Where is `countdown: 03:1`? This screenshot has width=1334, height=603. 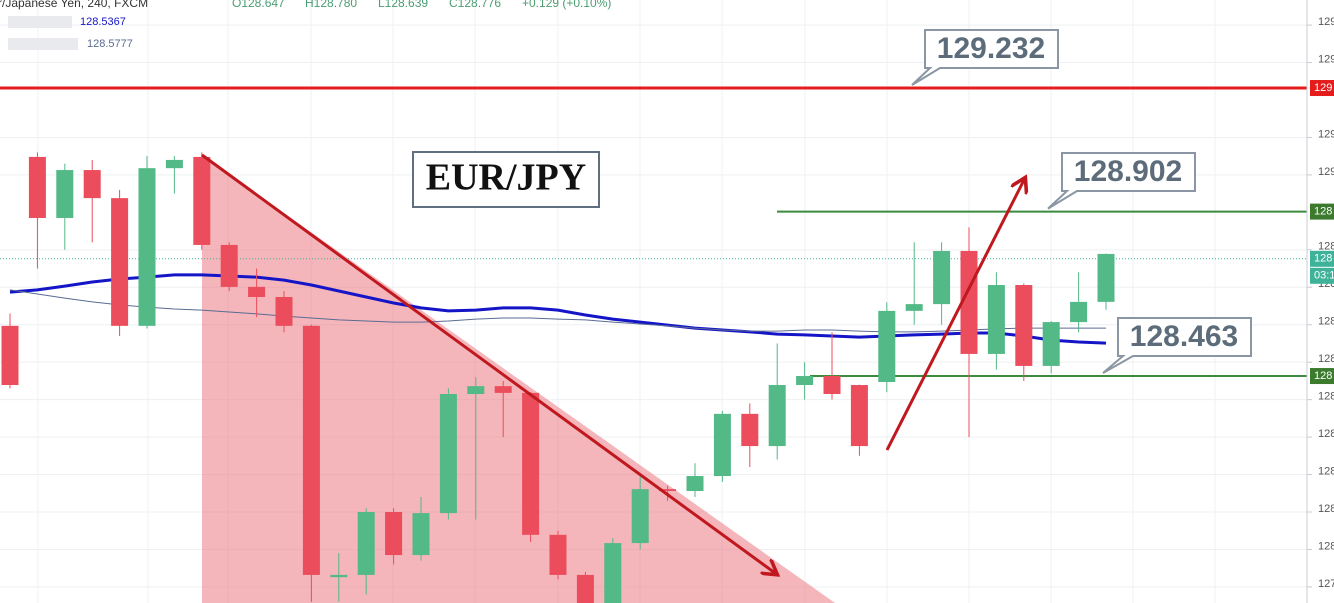 countdown: 03:1 is located at coordinates (1324, 276).